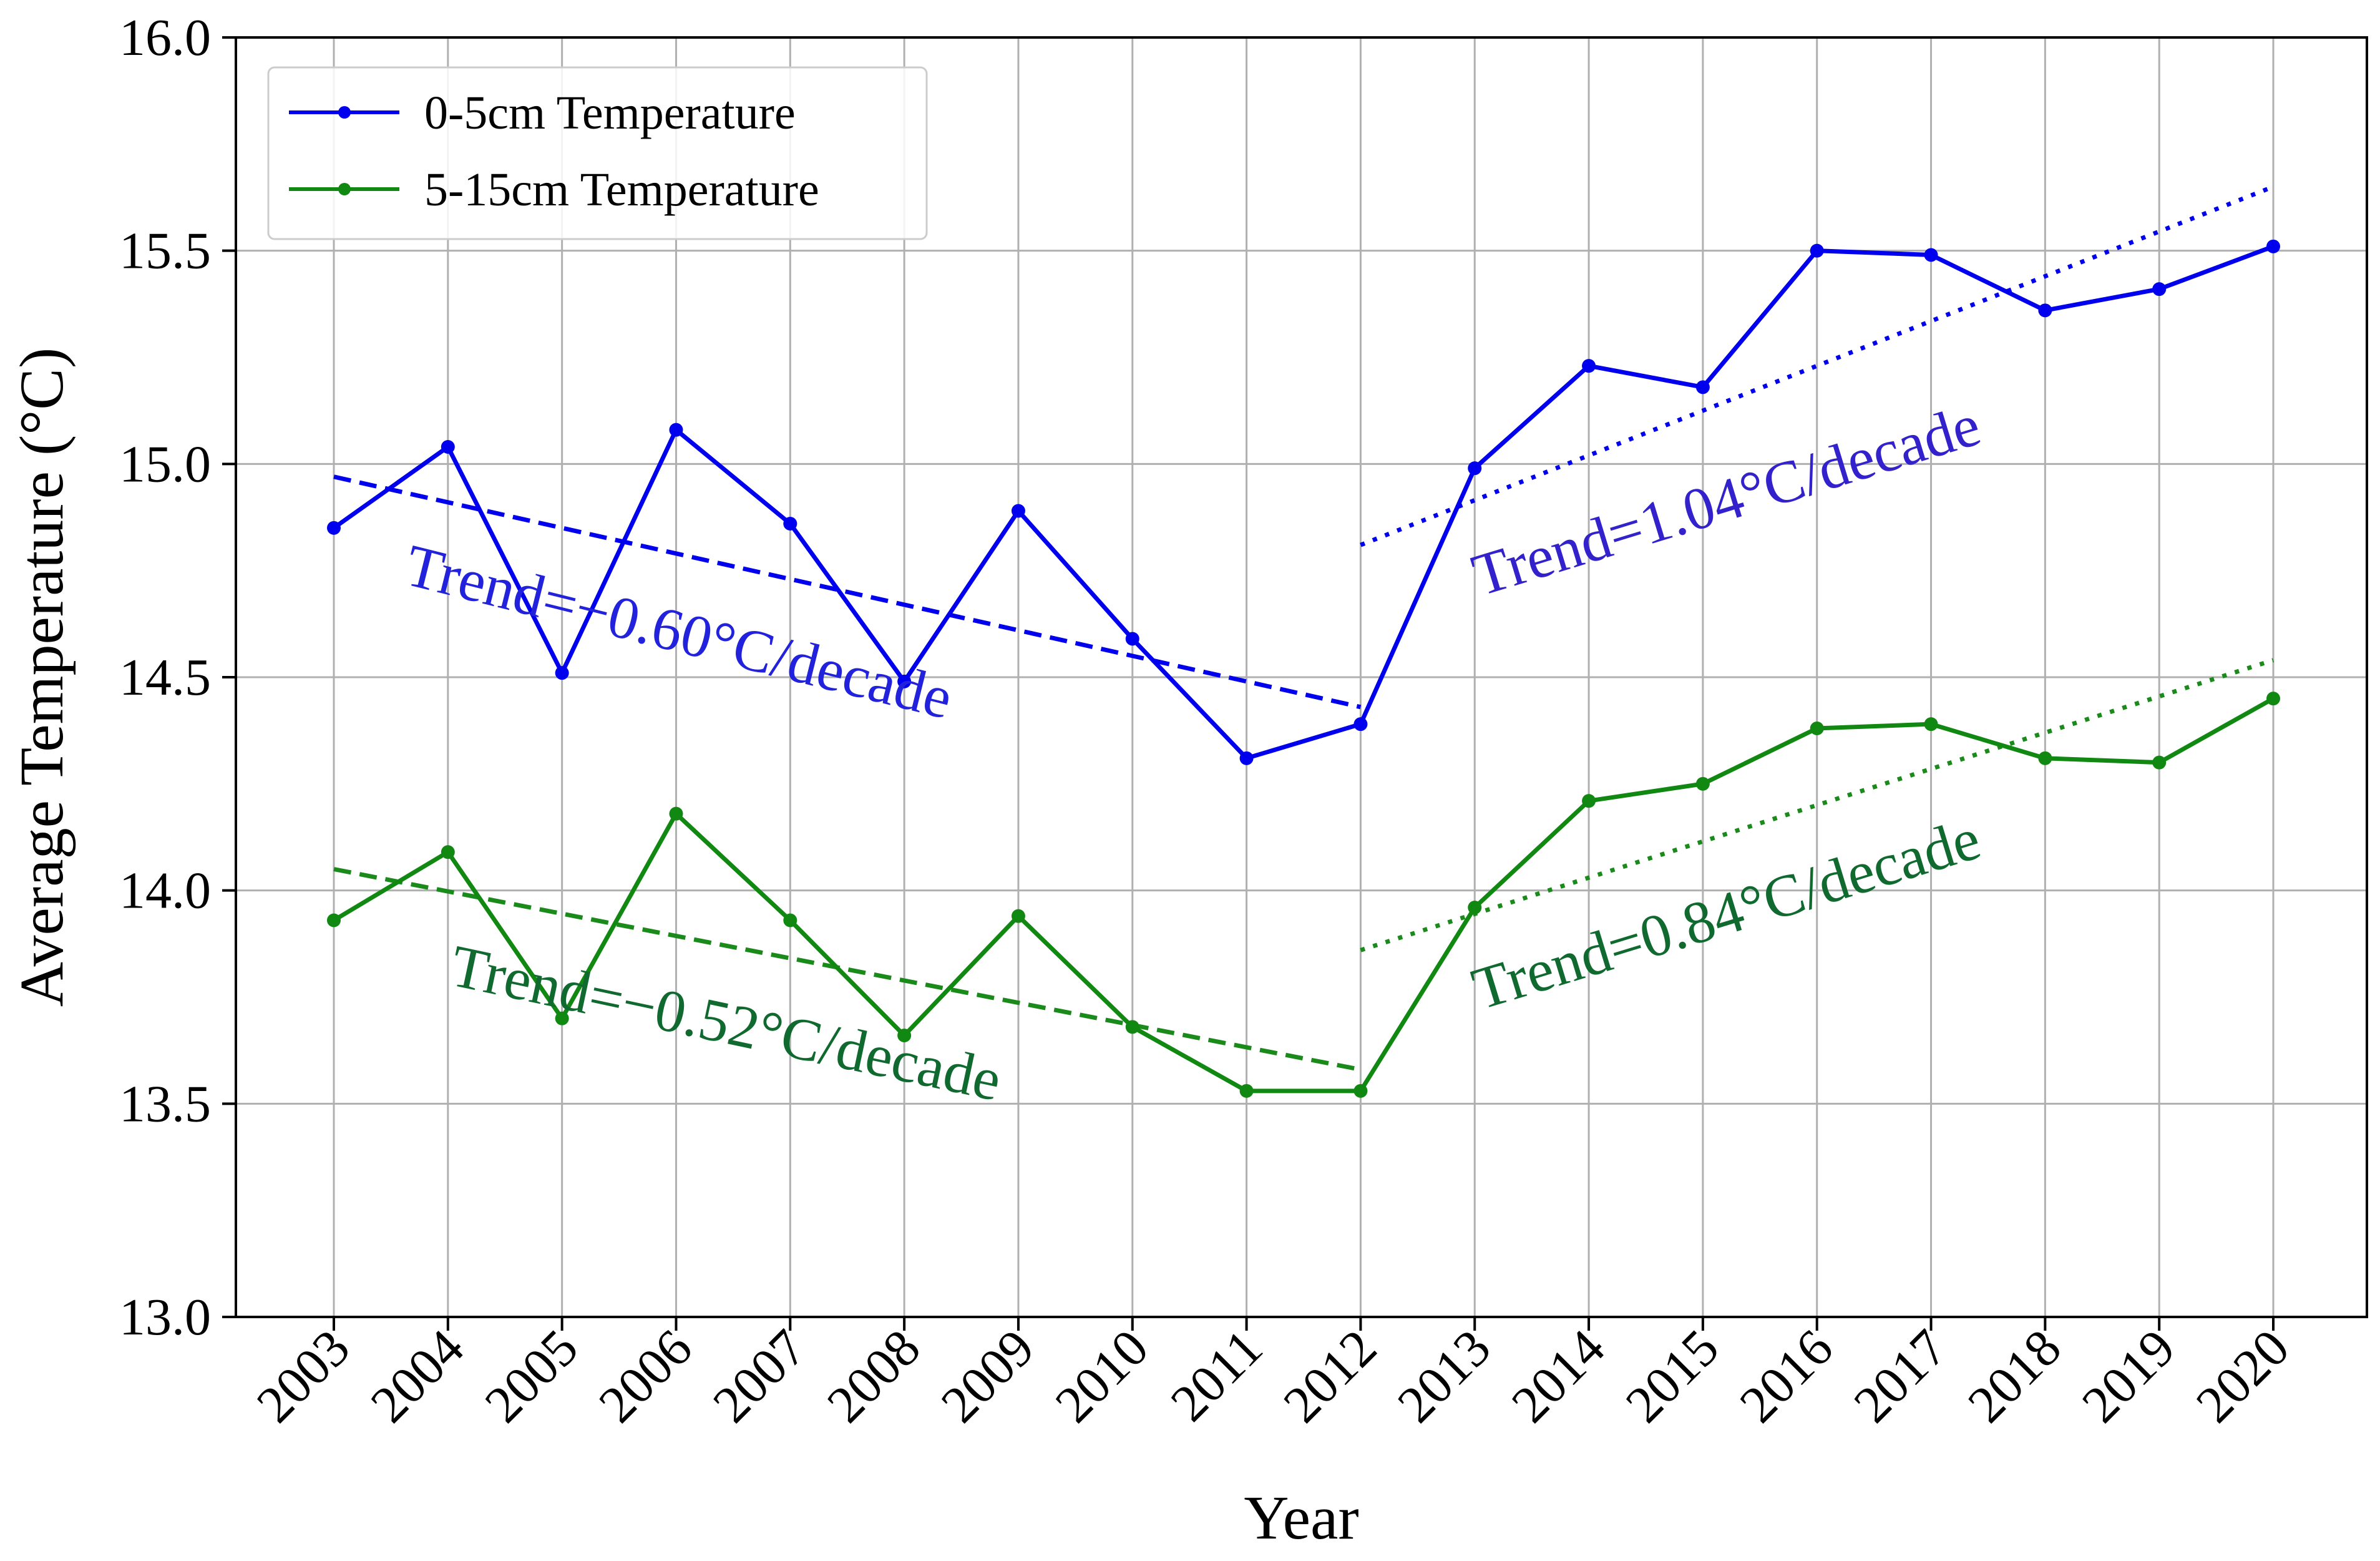  Describe the element at coordinates (1247, 1091) in the screenshot. I see `data-point-1-2011` at that location.